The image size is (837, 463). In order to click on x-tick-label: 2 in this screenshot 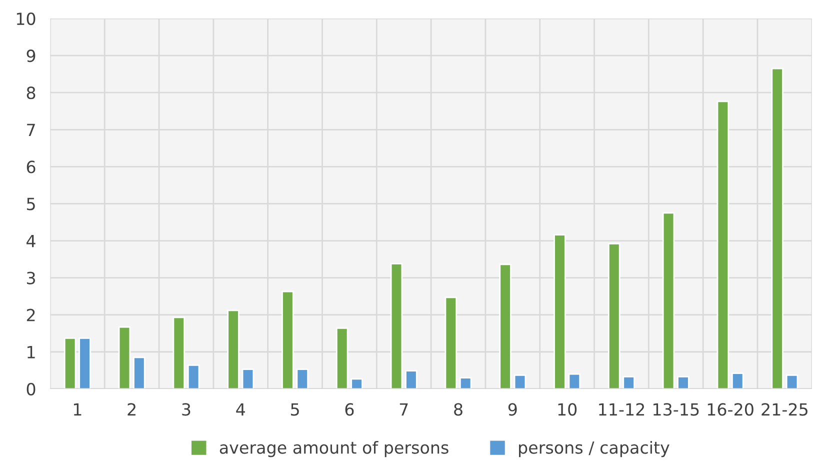, I will do `click(132, 409)`.